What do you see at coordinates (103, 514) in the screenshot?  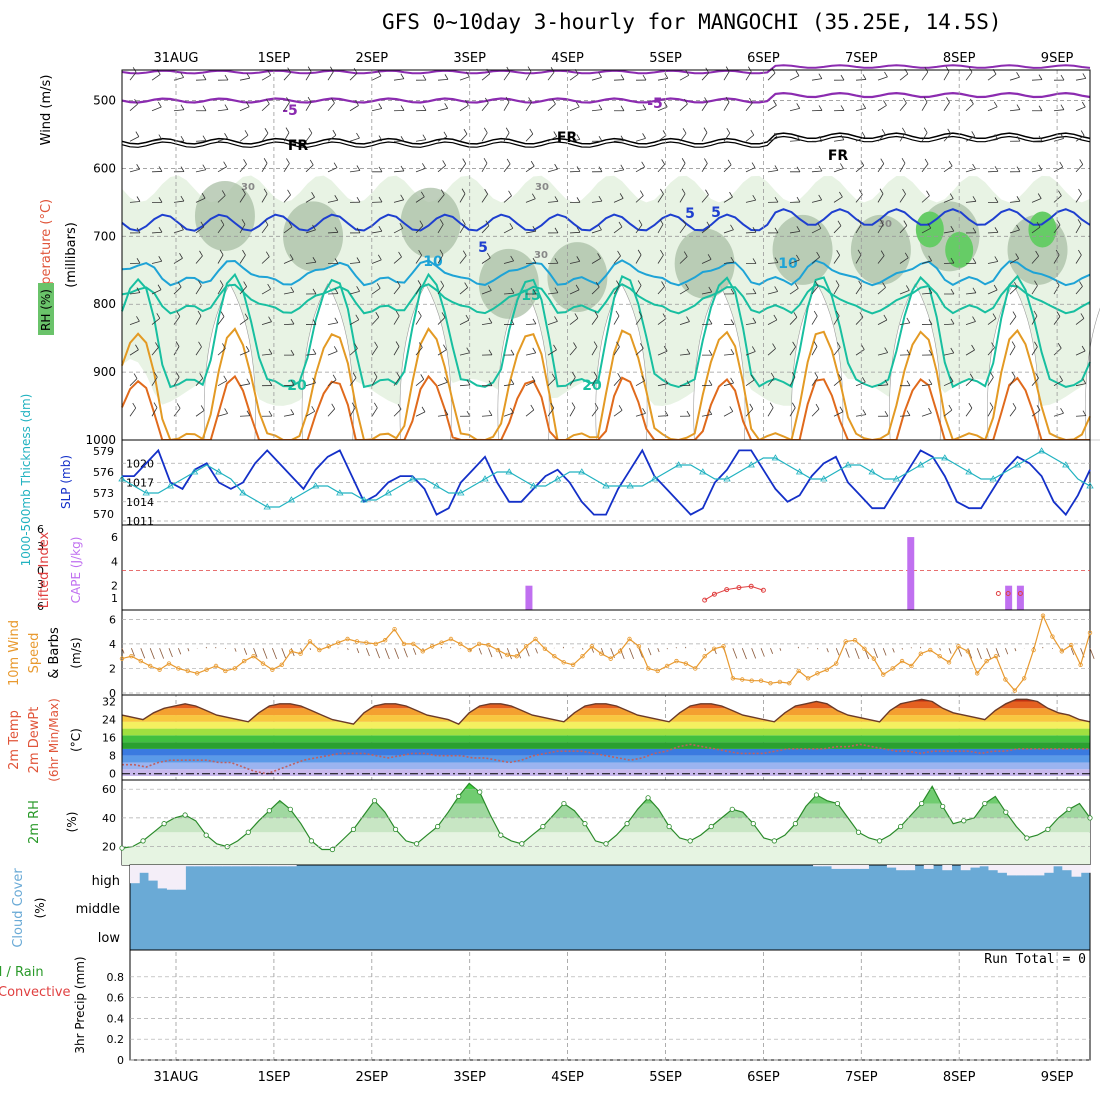 I see `thickness-tick-label: 570` at bounding box center [103, 514].